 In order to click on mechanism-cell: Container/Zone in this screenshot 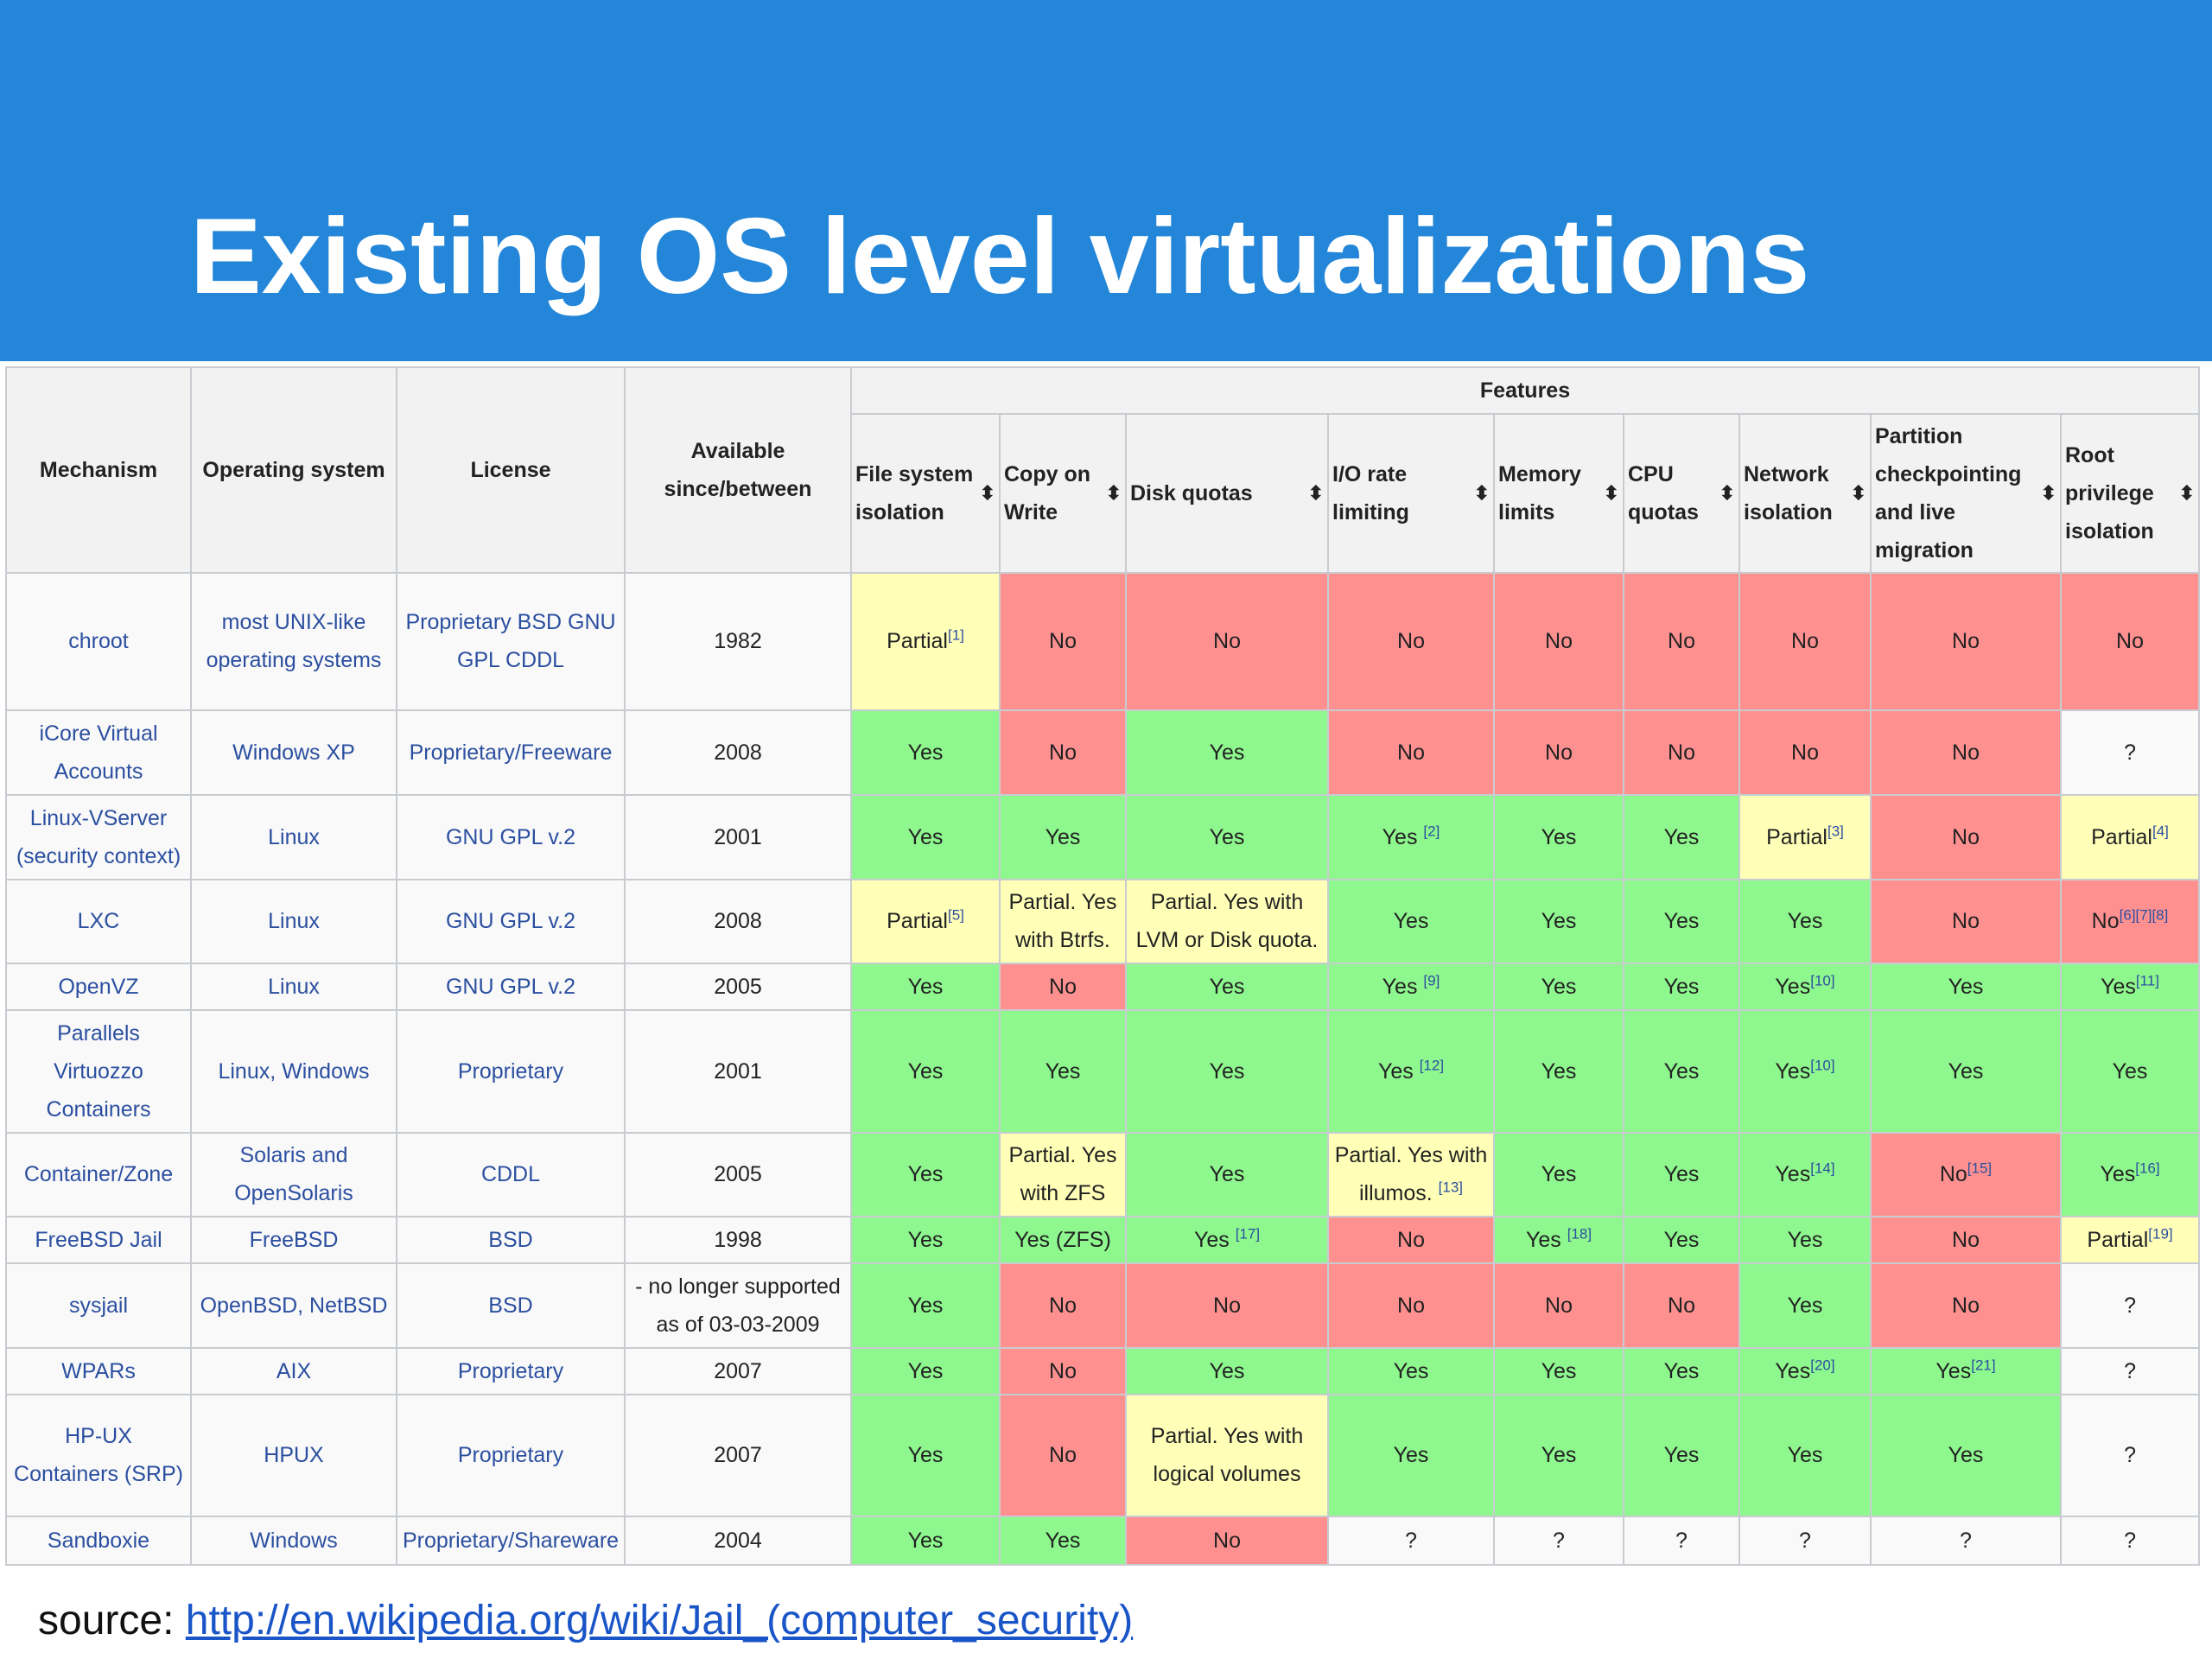, I will do `click(98, 1174)`.